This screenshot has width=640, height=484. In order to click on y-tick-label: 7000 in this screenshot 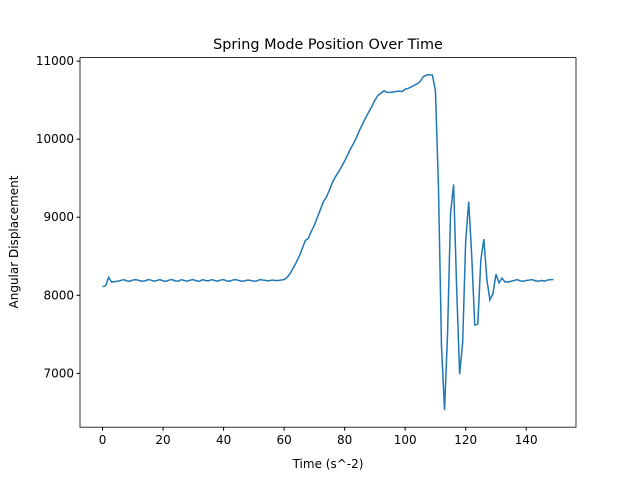, I will do `click(58, 373)`.